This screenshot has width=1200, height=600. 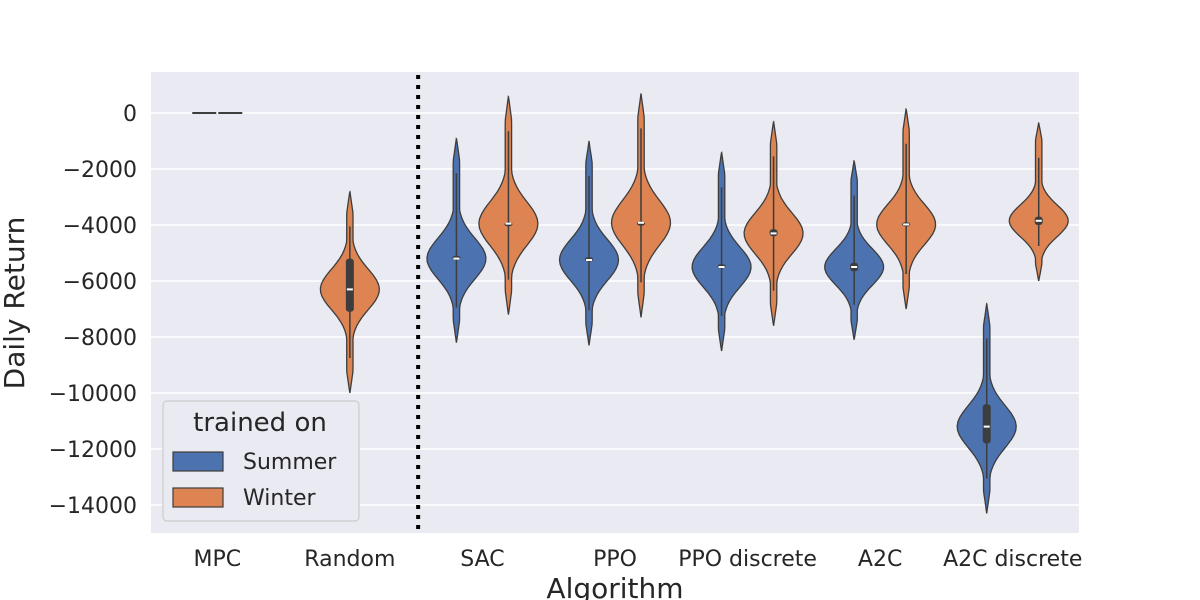 I want to click on violin-winter-a2c-median, so click(x=906, y=224).